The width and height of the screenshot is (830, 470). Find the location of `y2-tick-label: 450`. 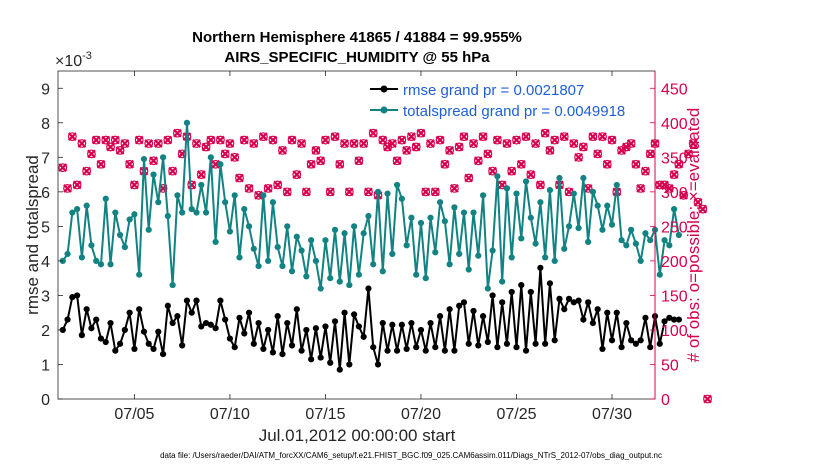

y2-tick-label: 450 is located at coordinates (674, 89).